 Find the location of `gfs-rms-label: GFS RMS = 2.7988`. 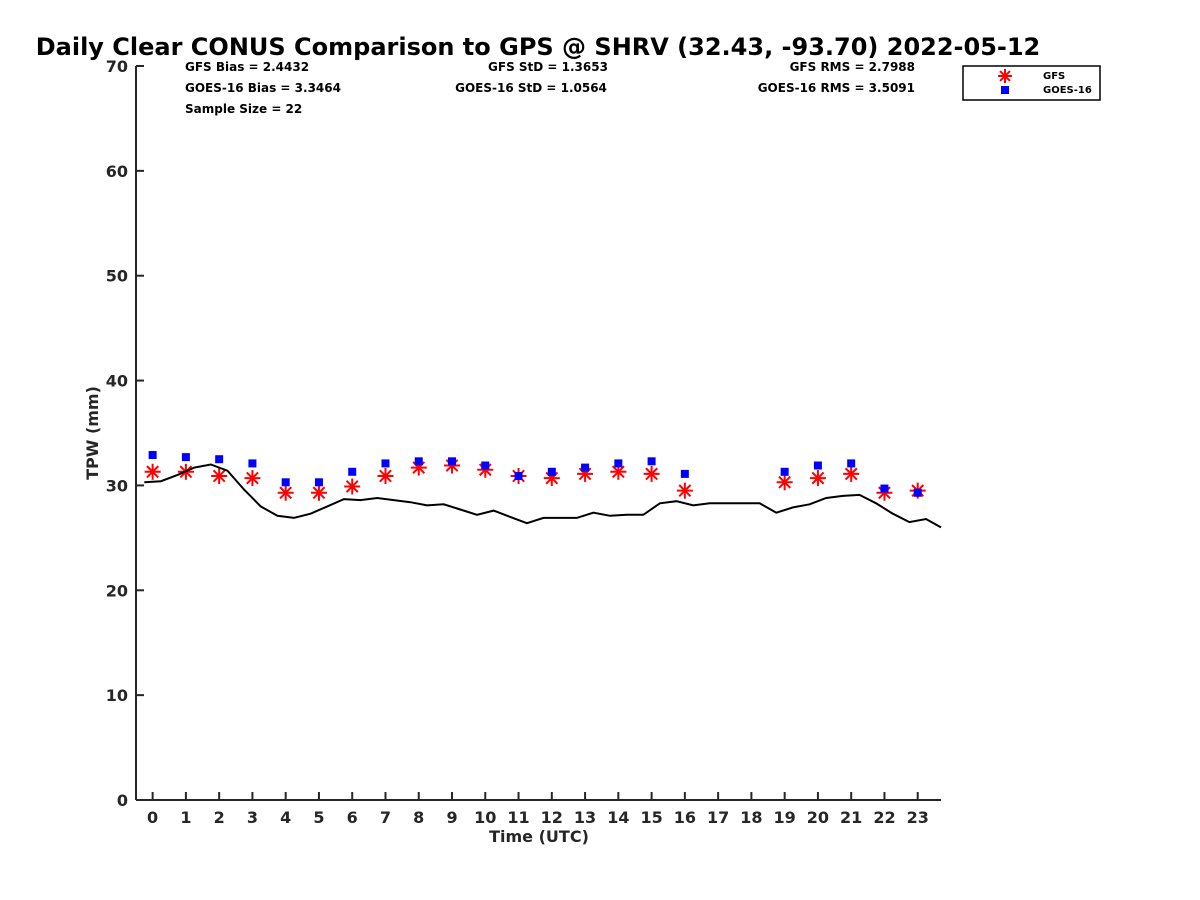

gfs-rms-label: GFS RMS = 2.7988 is located at coordinates (852, 67).